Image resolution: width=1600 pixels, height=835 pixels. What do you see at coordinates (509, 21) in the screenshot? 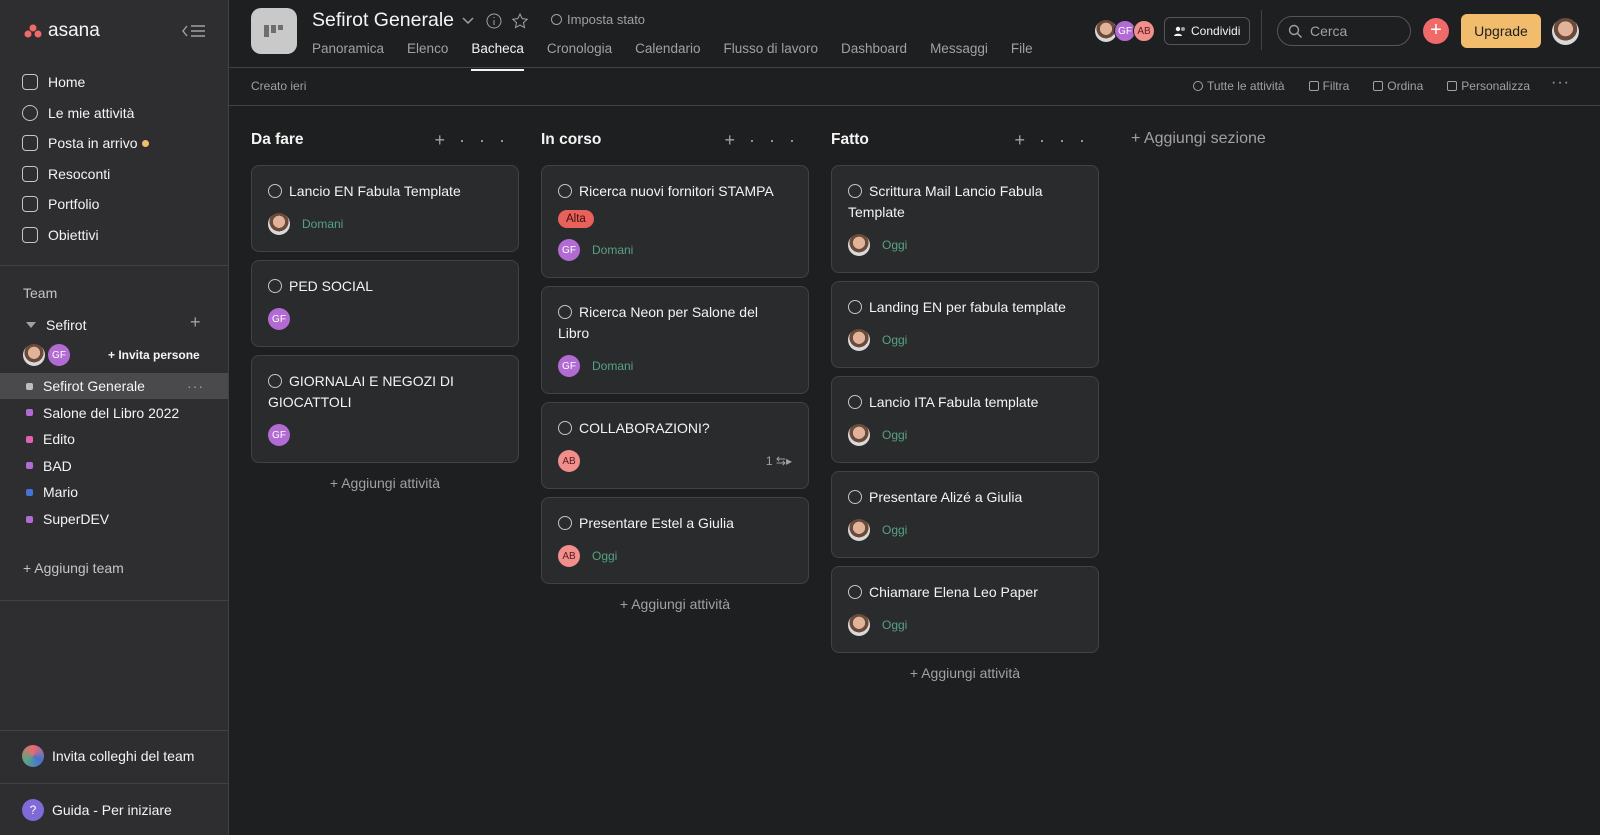
I see `title-icons` at bounding box center [509, 21].